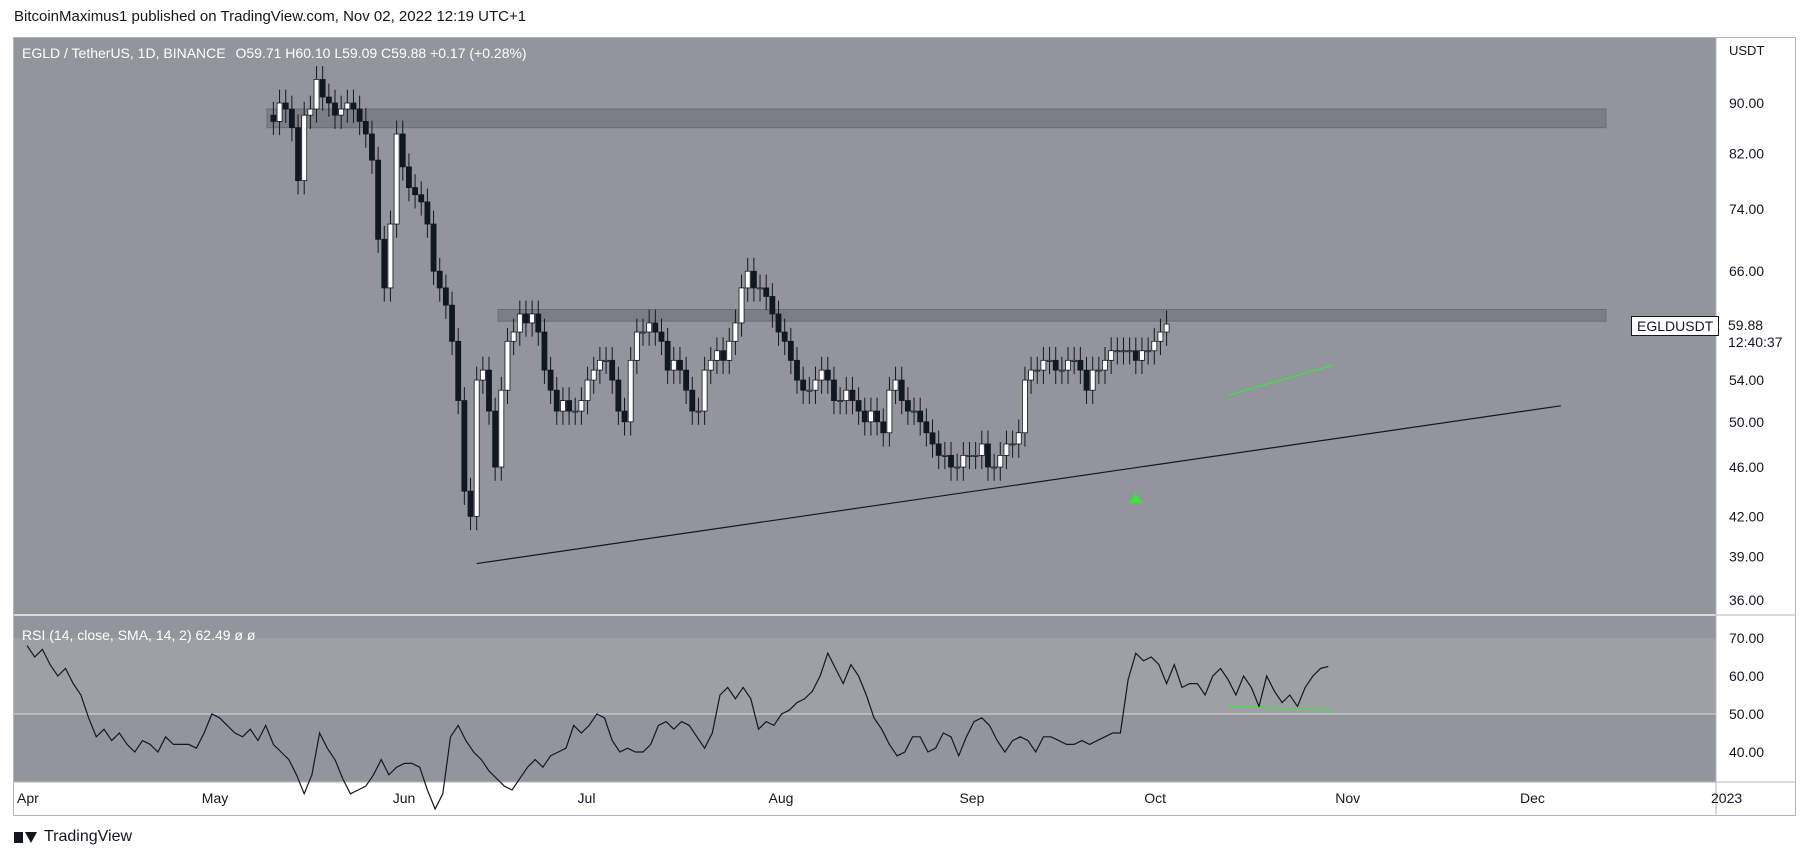 The image size is (1814, 861). Describe the element at coordinates (1155, 798) in the screenshot. I see `time-tick-label: Oct` at that location.